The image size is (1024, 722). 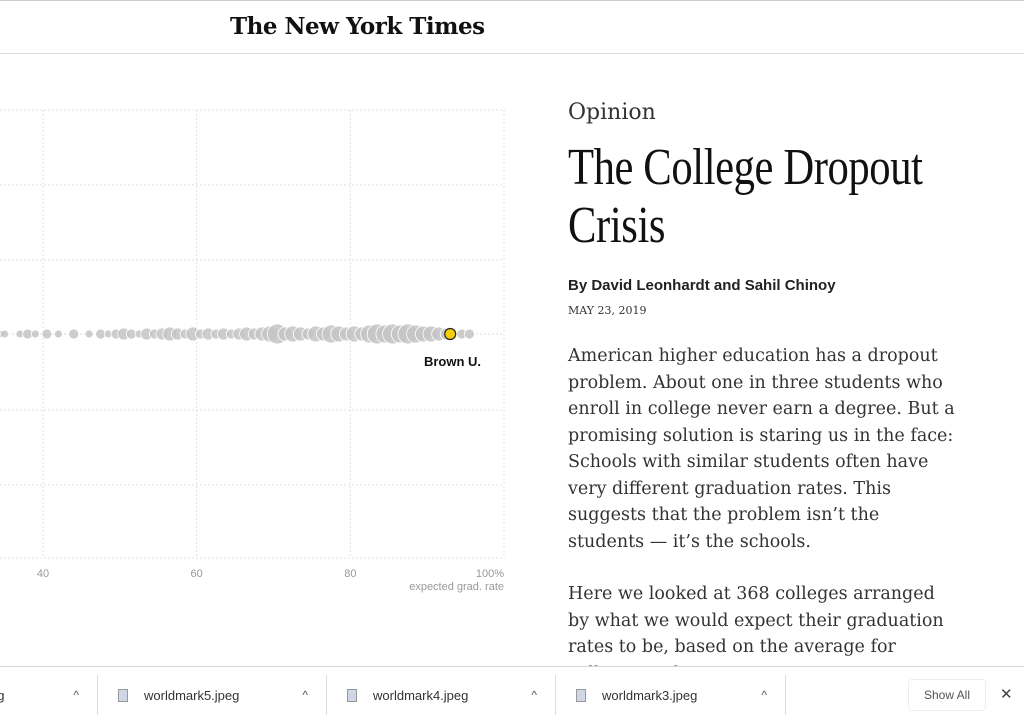 I want to click on kicker: Opinion, so click(x=612, y=112).